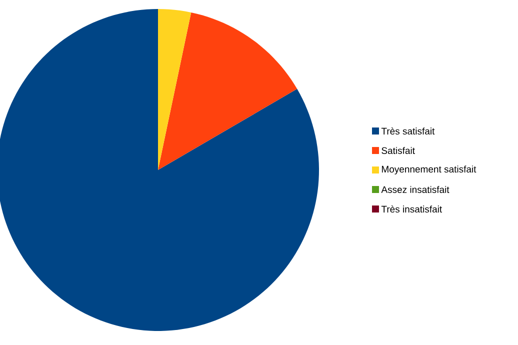  What do you see at coordinates (411, 209) in the screenshot?
I see `legend-label: Très insatisfait` at bounding box center [411, 209].